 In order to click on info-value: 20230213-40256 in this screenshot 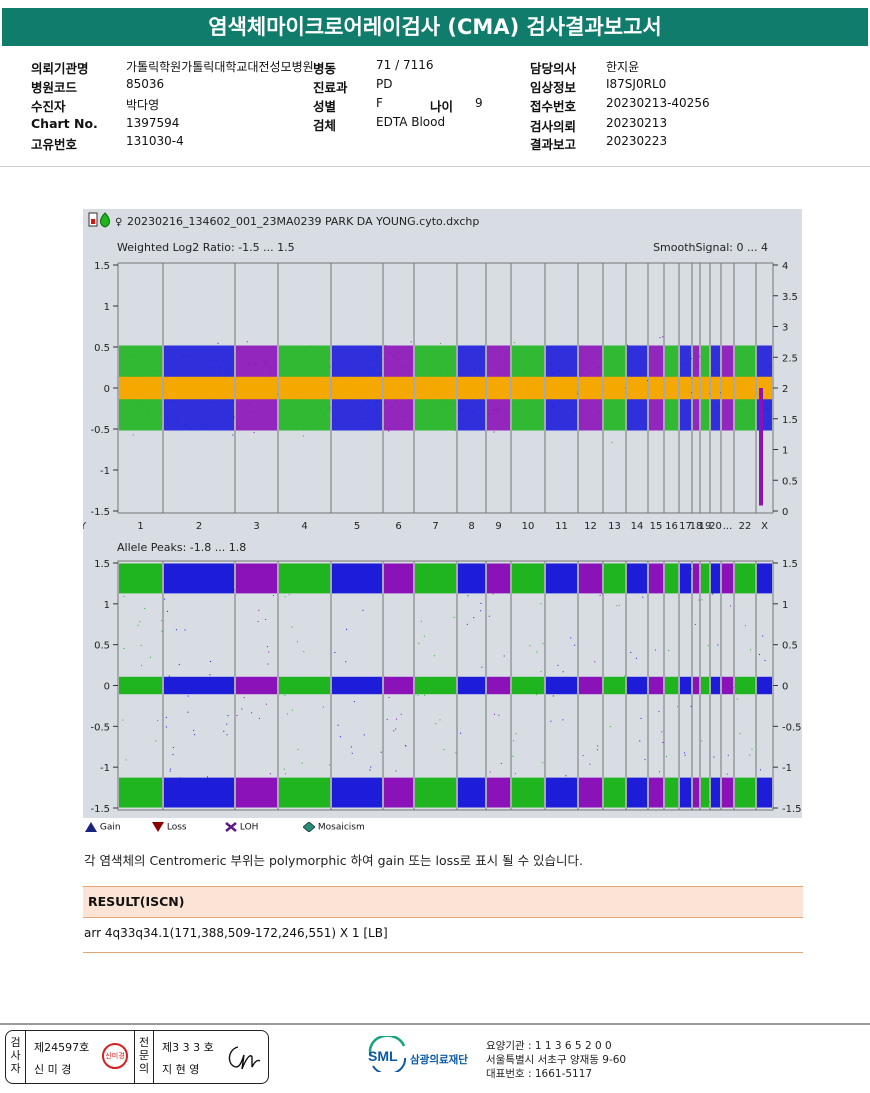, I will do `click(658, 103)`.